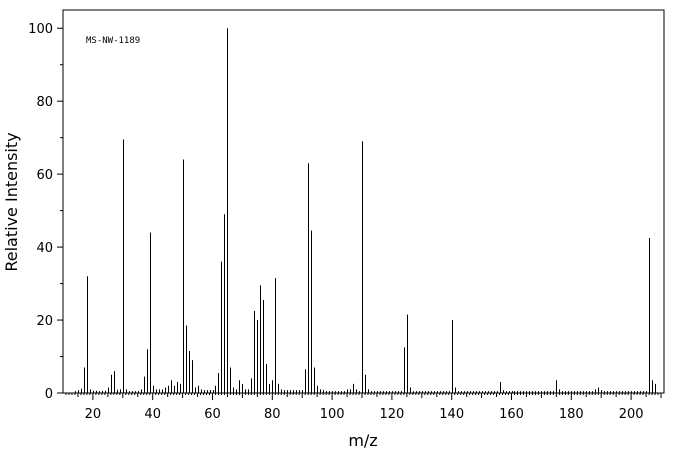 The image size is (676, 455). Describe the element at coordinates (272, 414) in the screenshot. I see `x-tick-label: 80` at that location.